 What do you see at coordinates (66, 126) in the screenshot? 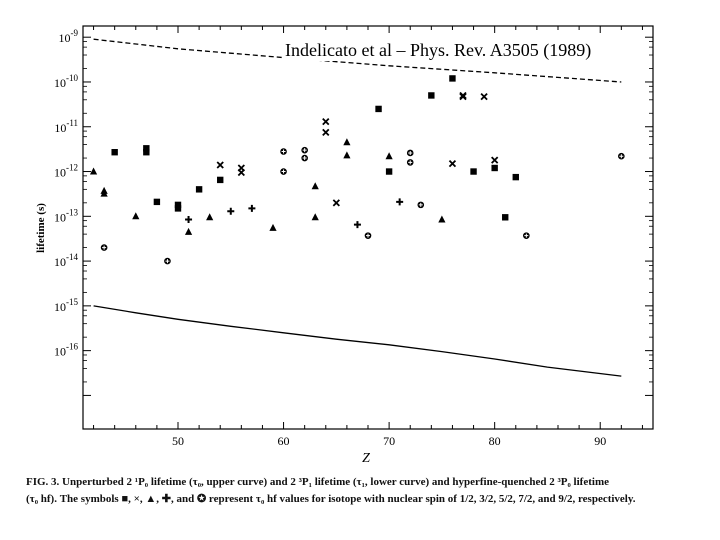
I see `y-tick-label: 10-11` at bounding box center [66, 126].